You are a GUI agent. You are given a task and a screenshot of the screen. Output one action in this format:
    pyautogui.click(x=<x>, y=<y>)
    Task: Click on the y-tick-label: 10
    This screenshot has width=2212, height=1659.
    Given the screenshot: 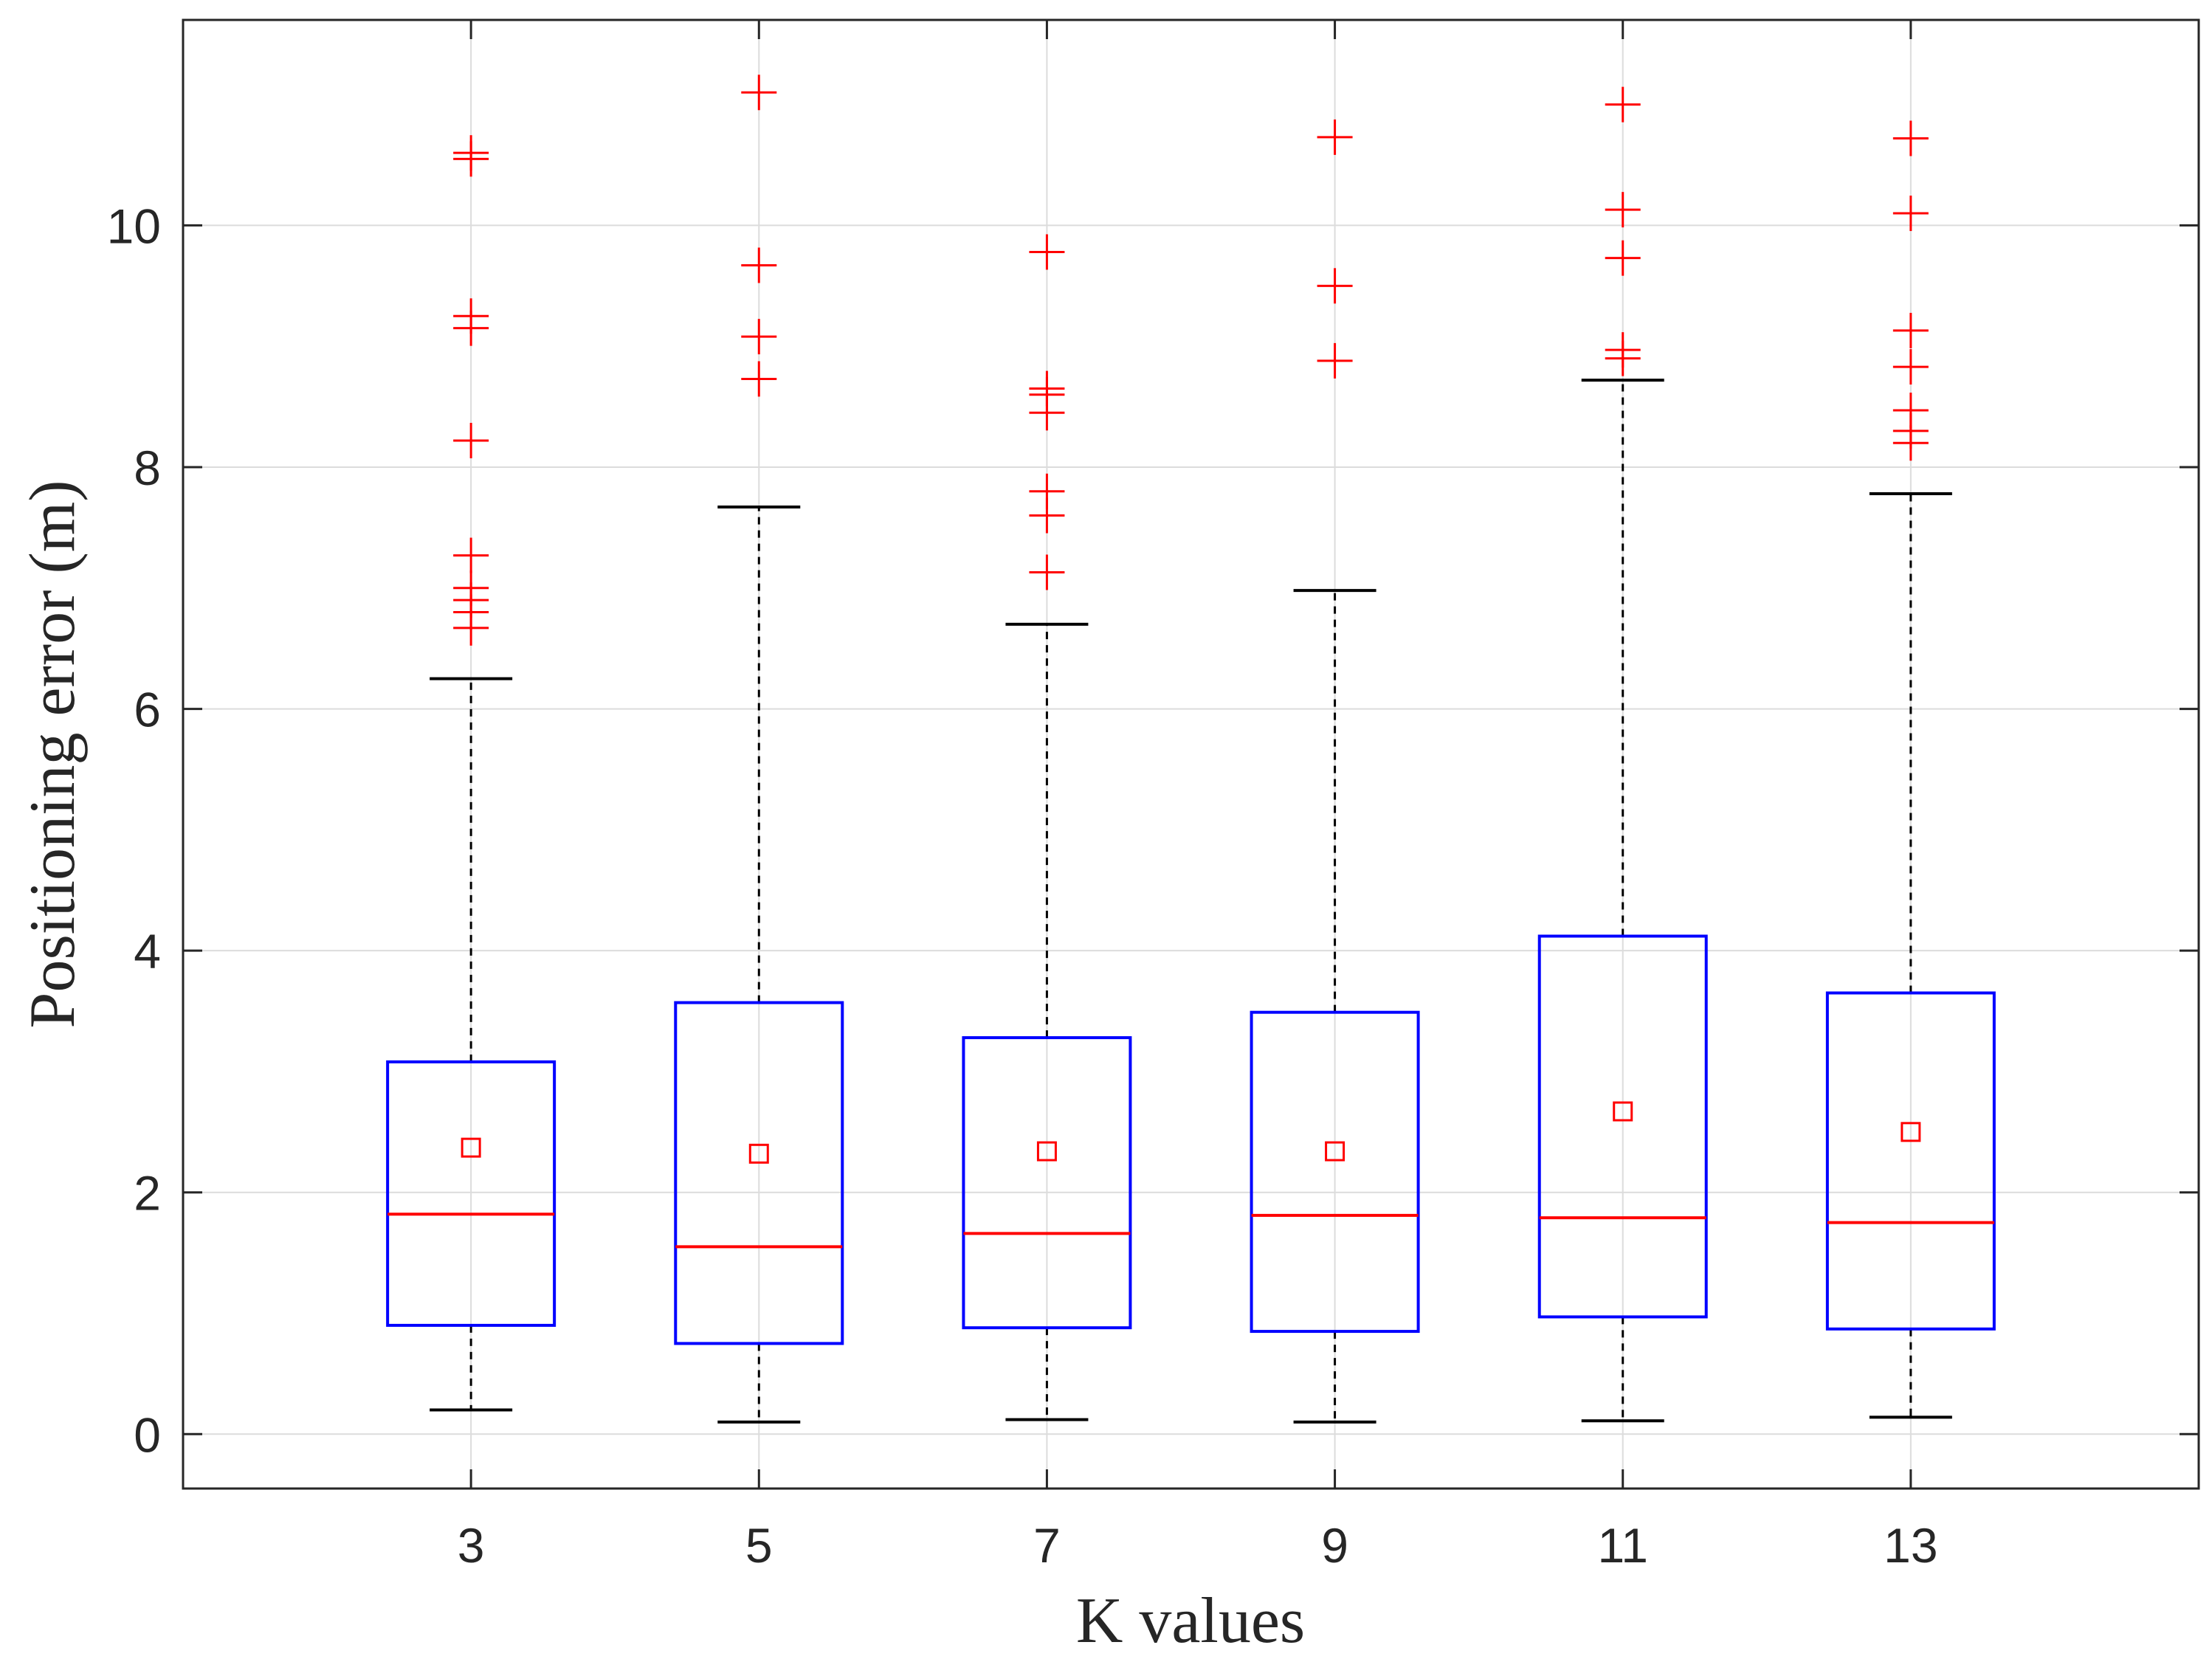 What is the action you would take?
    pyautogui.click(x=134, y=226)
    